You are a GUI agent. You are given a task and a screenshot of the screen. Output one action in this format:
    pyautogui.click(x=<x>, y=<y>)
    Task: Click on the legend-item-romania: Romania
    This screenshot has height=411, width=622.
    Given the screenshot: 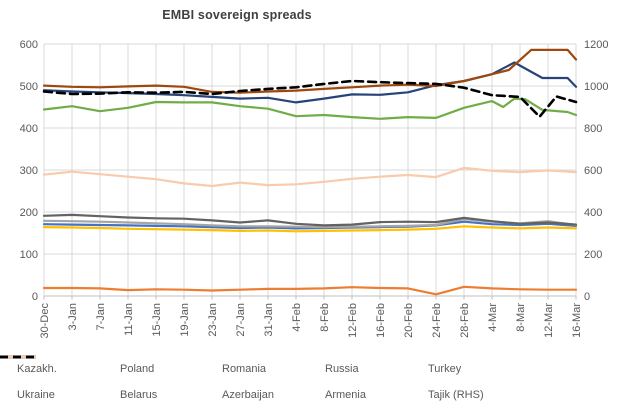 What is the action you would take?
    pyautogui.click(x=162, y=365)
    